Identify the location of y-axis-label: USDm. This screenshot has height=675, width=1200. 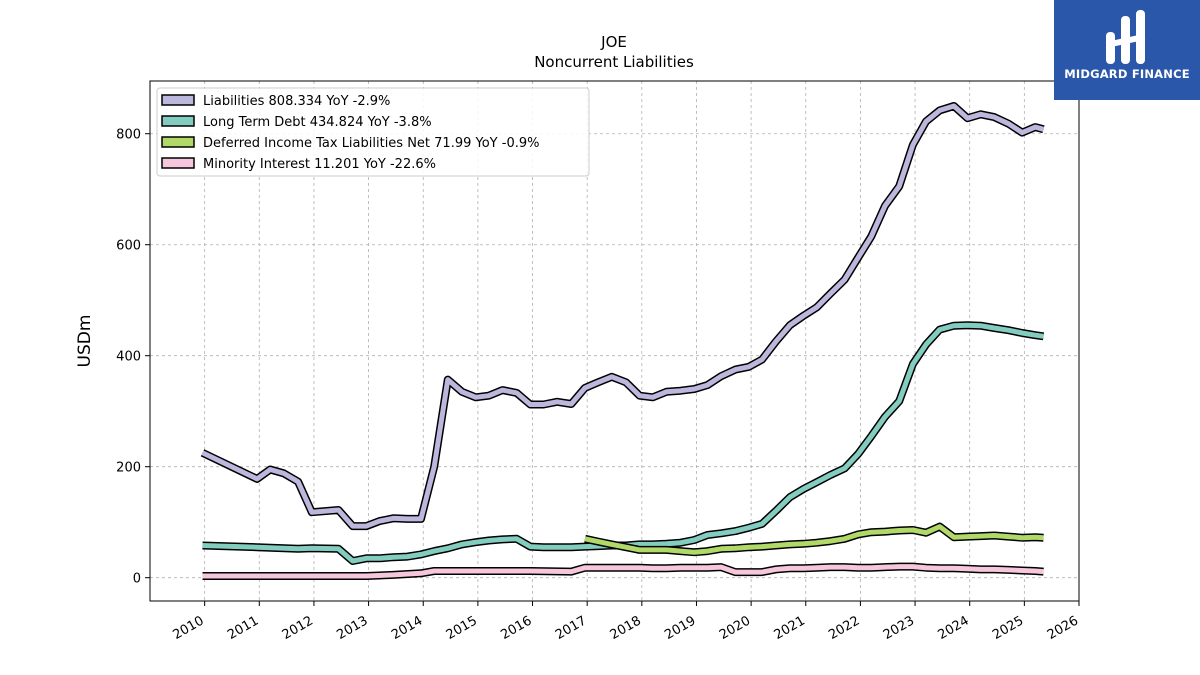
(85, 341).